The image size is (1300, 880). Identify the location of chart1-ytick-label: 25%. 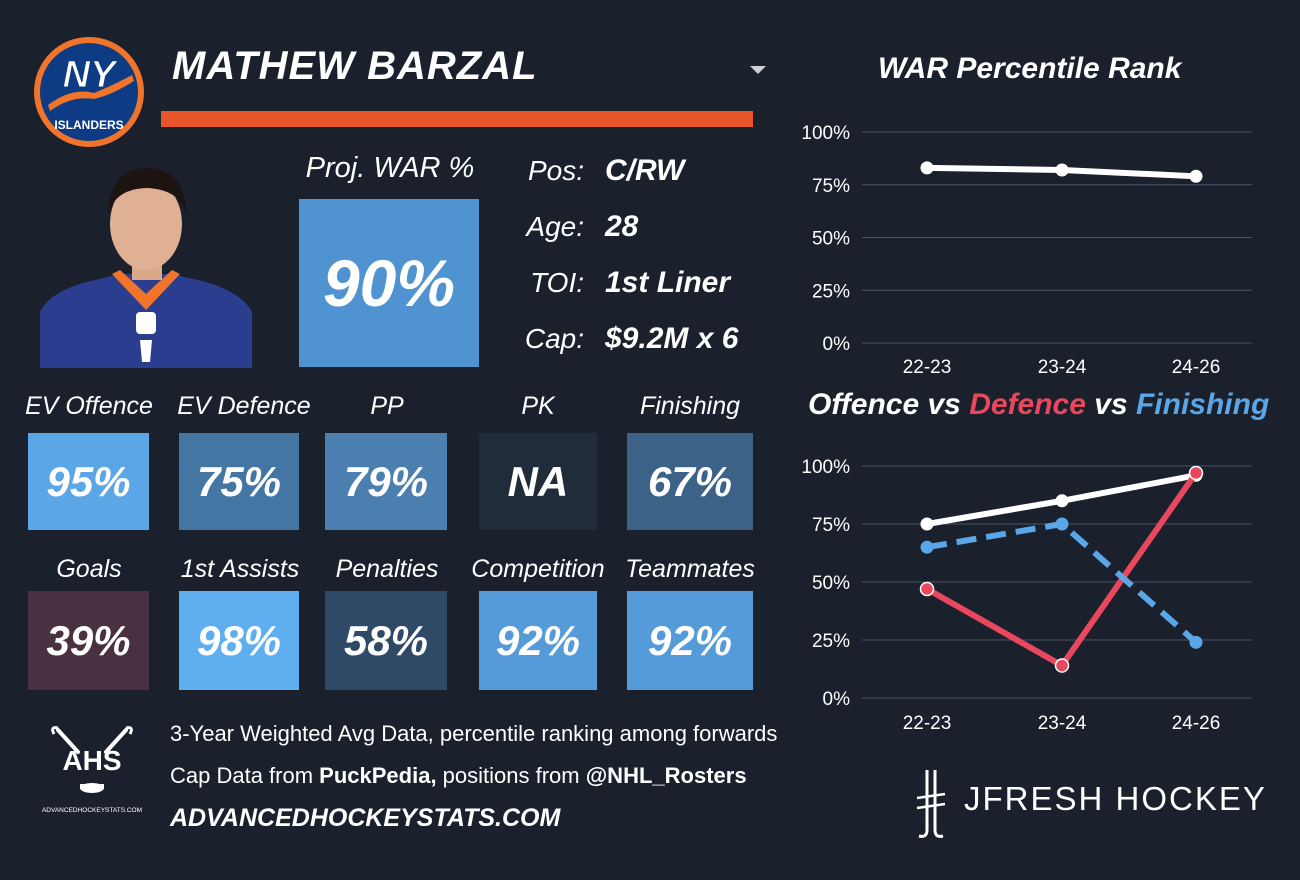
(831, 291).